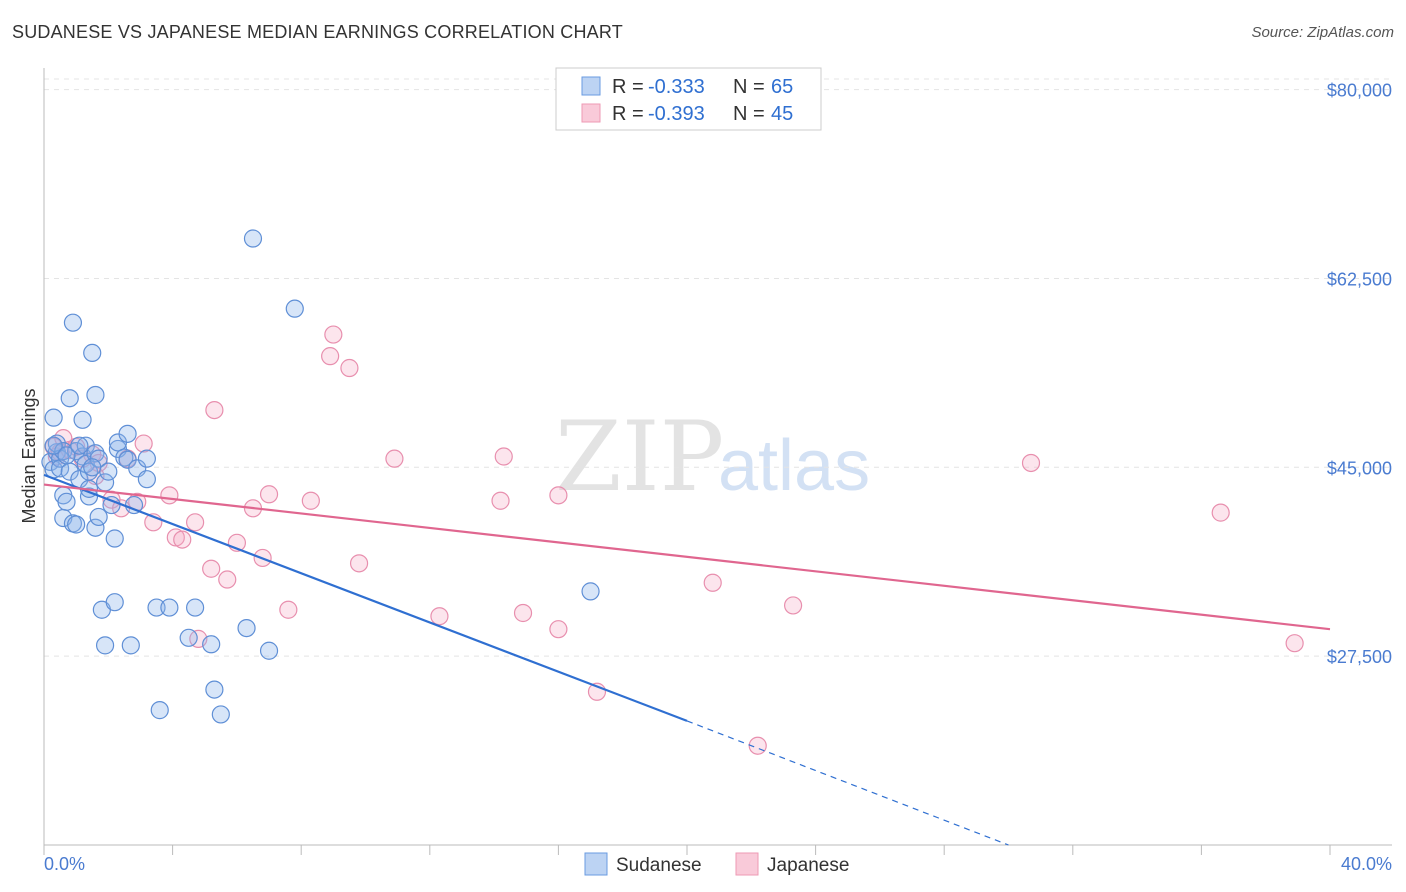 The height and width of the screenshot is (892, 1406). Describe the element at coordinates (794, 466) in the screenshot. I see `watermark-atlas: atlas` at that location.